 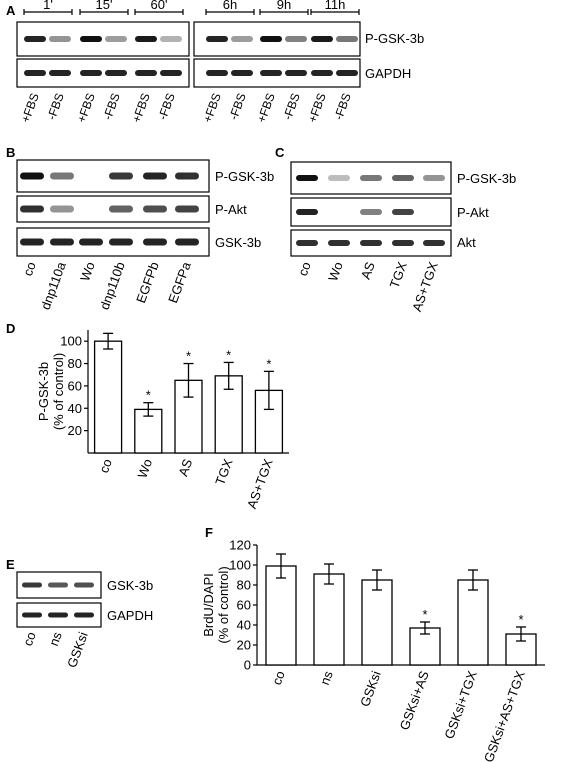 What do you see at coordinates (278, 678) in the screenshot?
I see `x-tick-label: co` at bounding box center [278, 678].